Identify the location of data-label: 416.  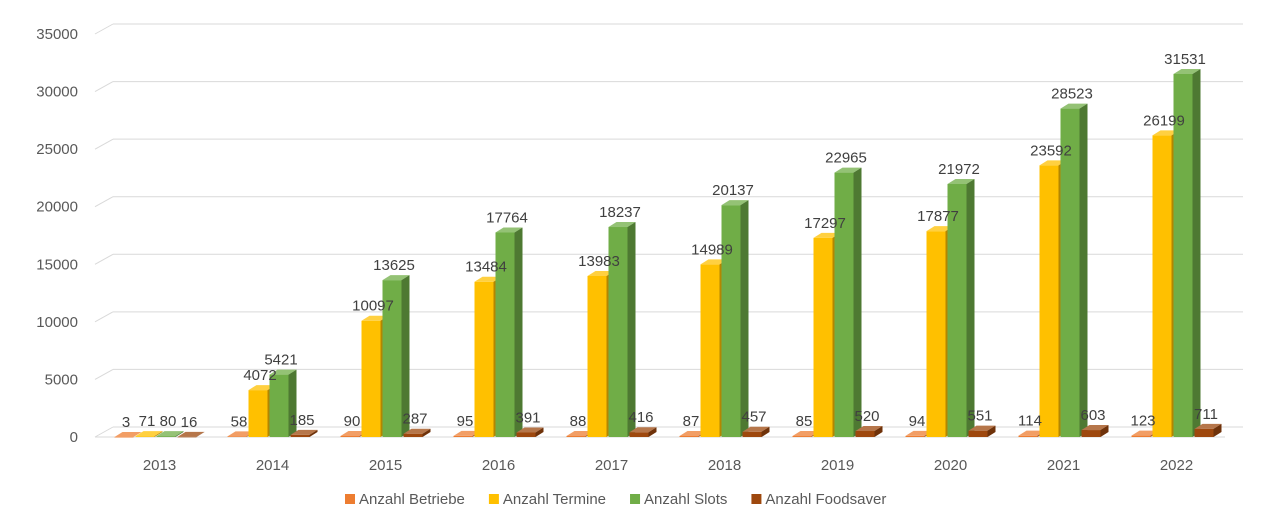
(640, 417).